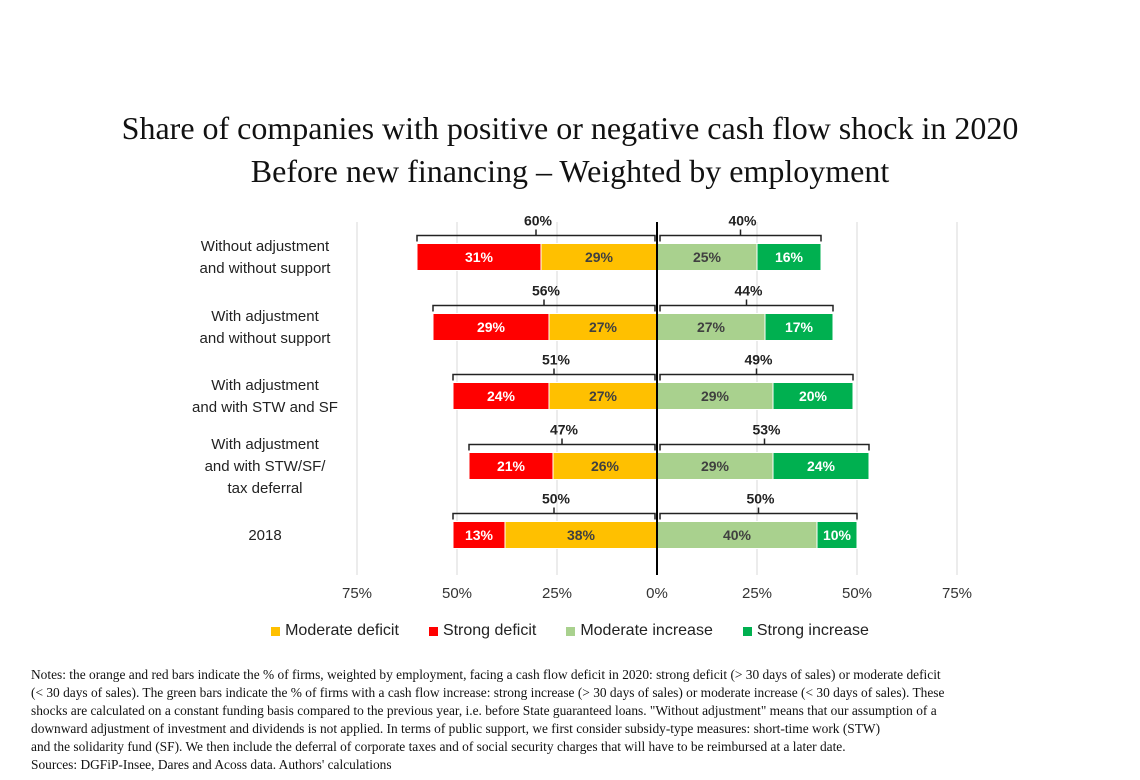 Image resolution: width=1140 pixels, height=780 pixels. I want to click on category-label: and with STW/SF/, so click(266, 466).